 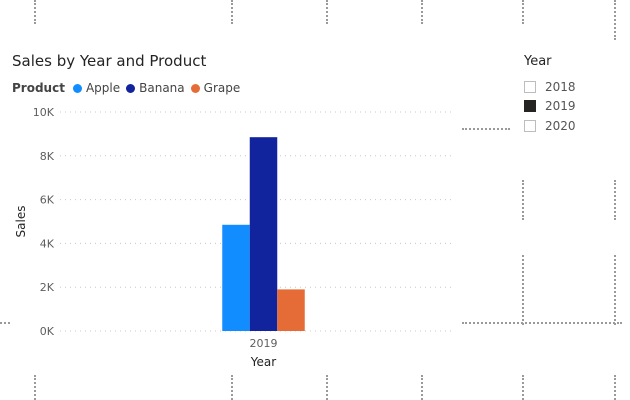 I want to click on y-tick-label: 4K, so click(x=47, y=243).